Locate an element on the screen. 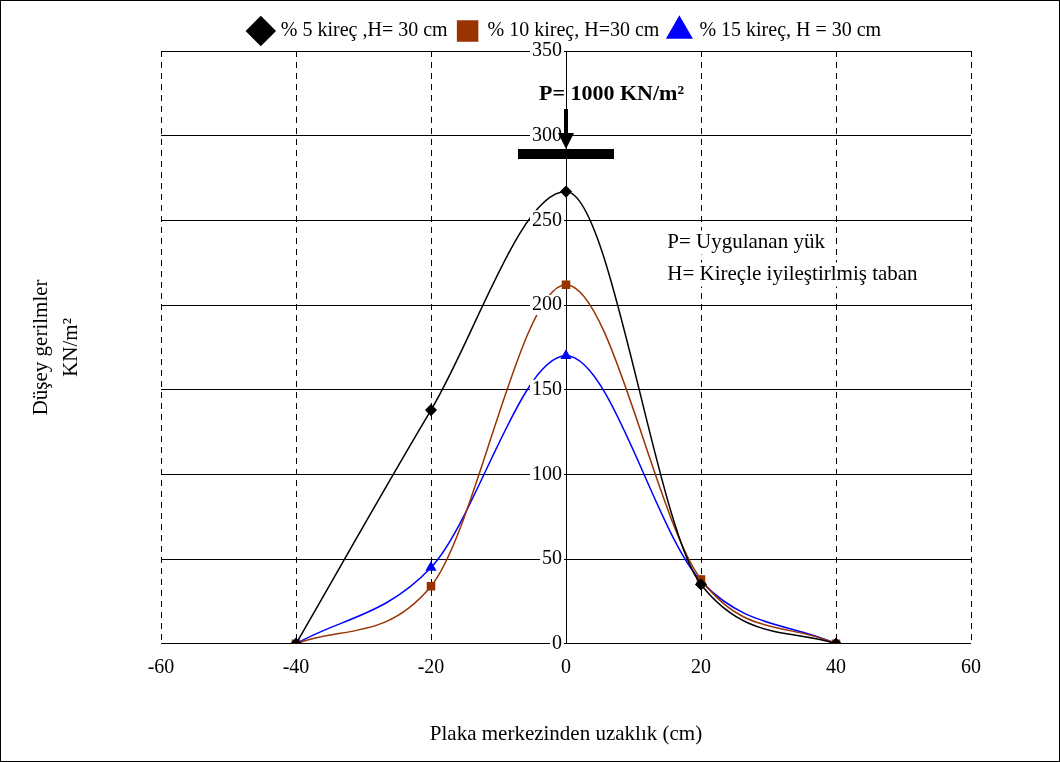  y-tick-label: 150 is located at coordinates (547, 387).